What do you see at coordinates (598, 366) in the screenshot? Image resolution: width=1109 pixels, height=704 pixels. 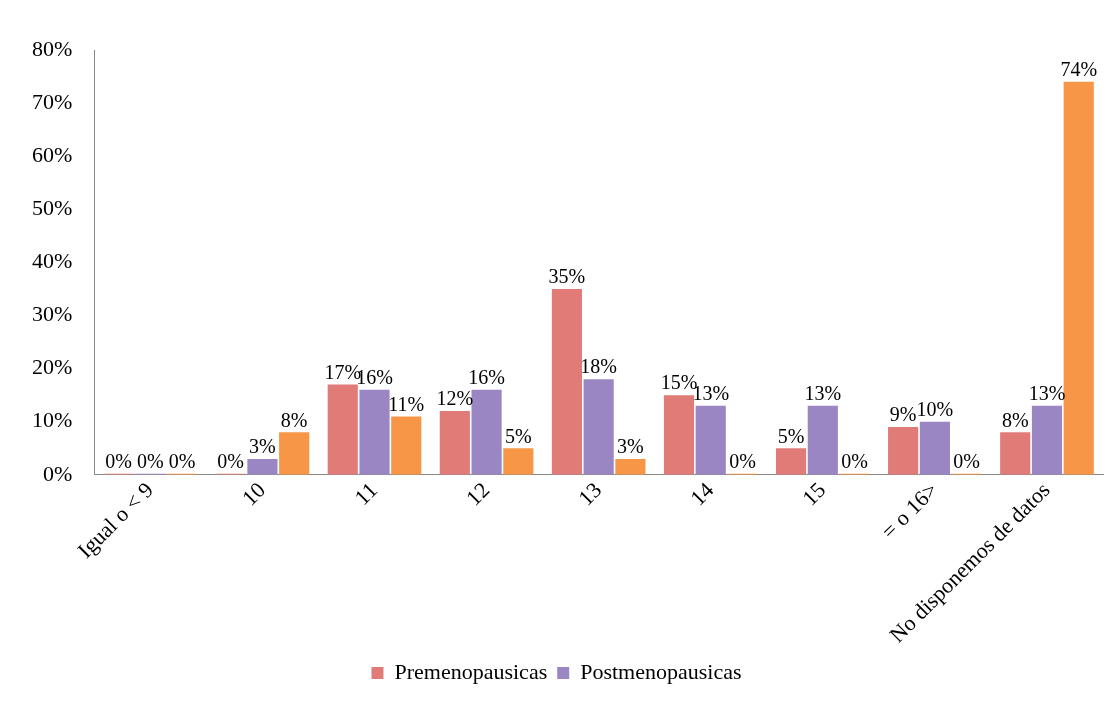 I see `data-label: 18%` at bounding box center [598, 366].